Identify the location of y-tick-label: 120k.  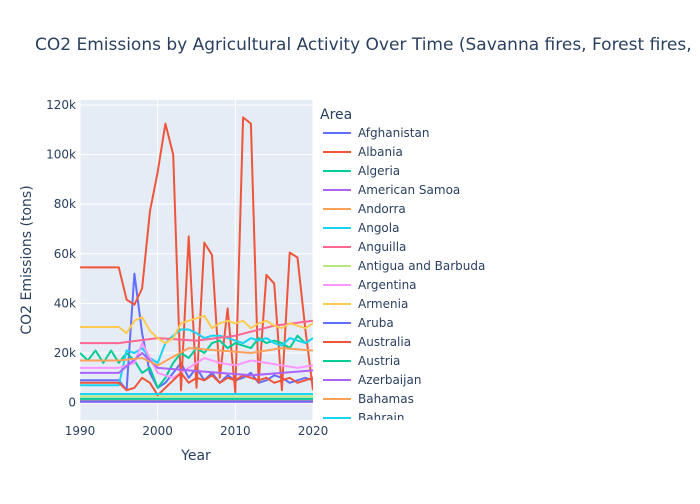
(61, 105).